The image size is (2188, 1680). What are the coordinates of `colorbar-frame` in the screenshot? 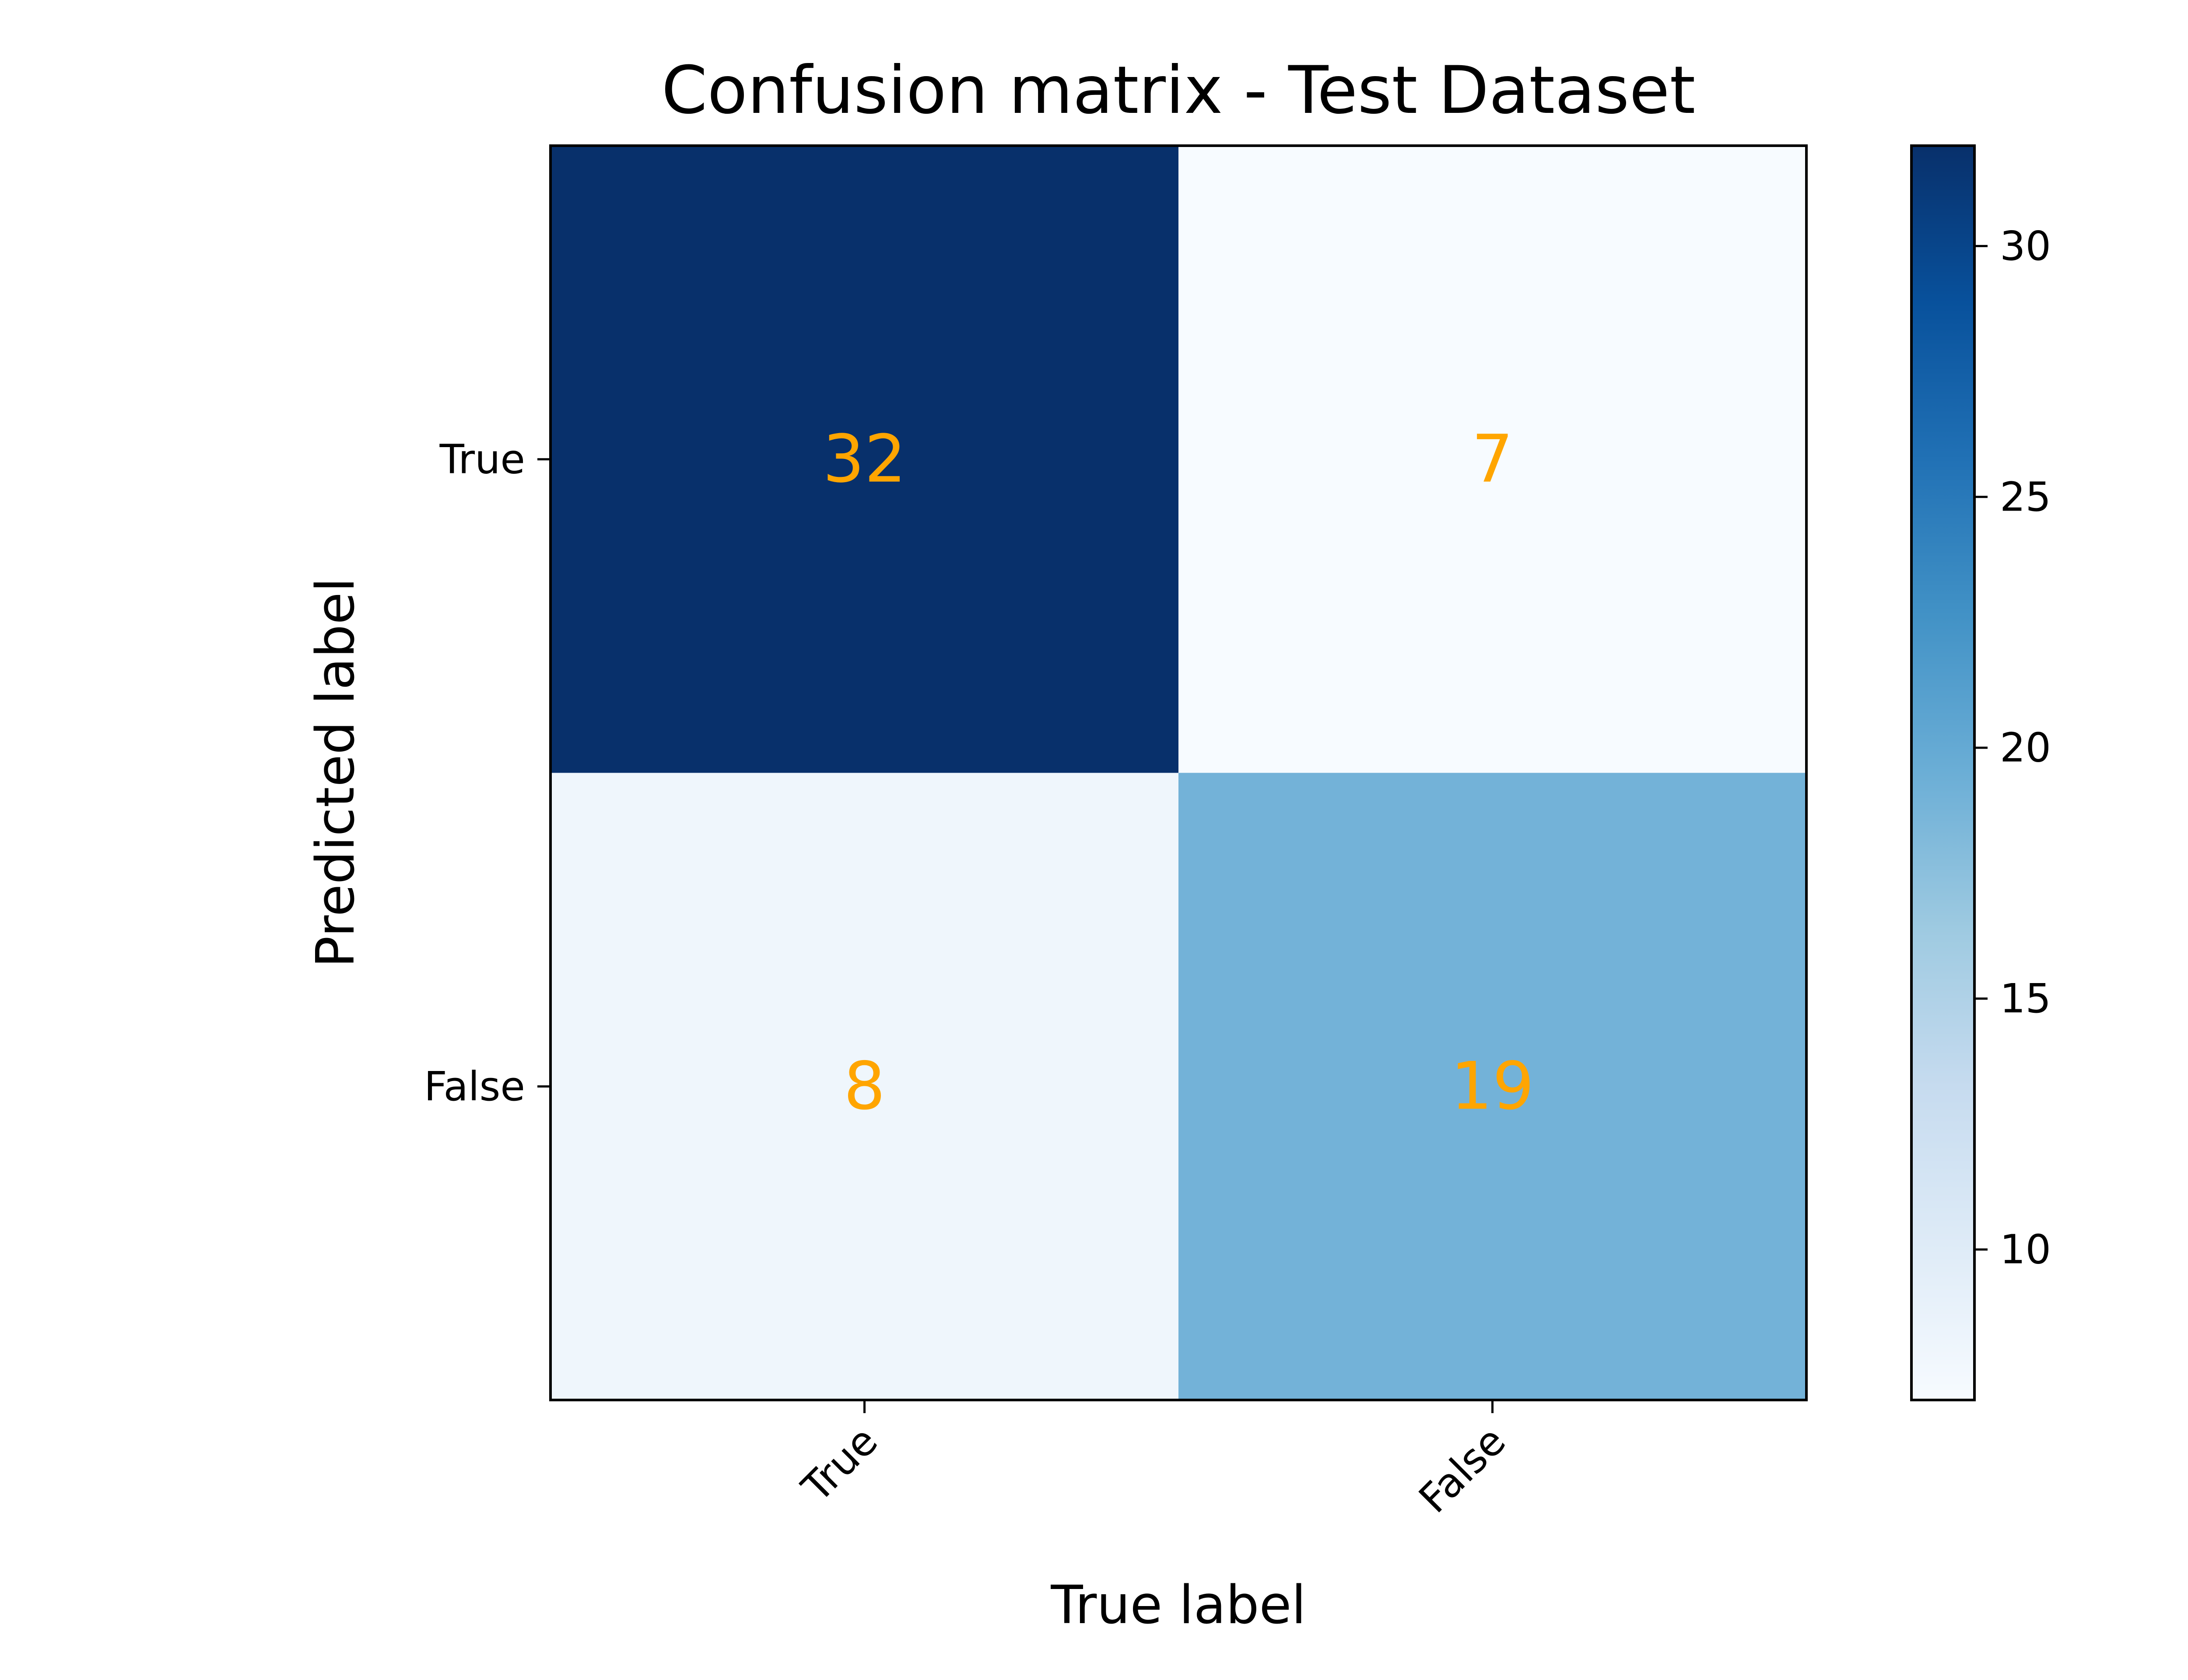 It's located at (1943, 772).